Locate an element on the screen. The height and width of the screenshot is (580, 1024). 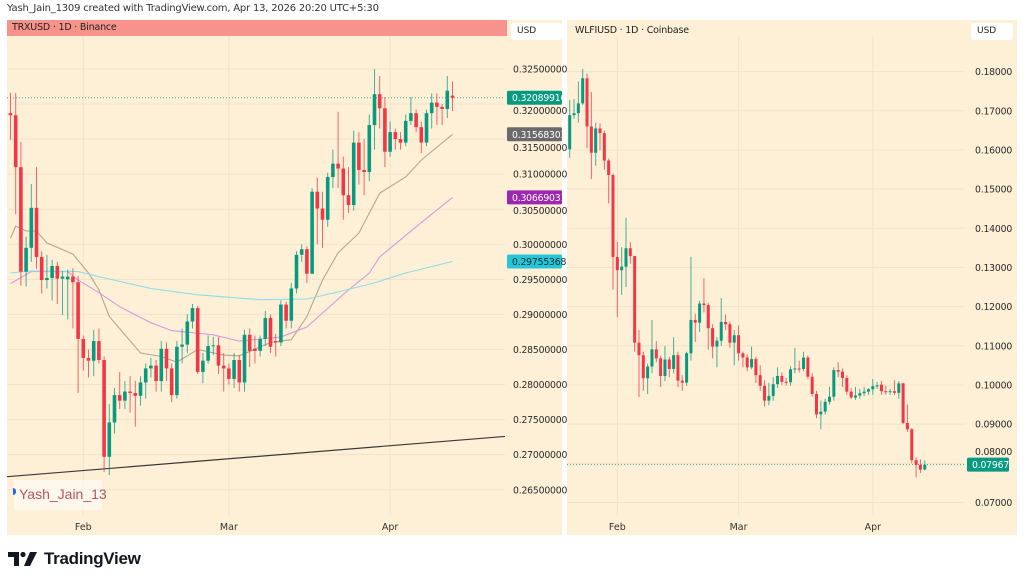
watermark-text: Yash_Jain_13 is located at coordinates (63, 494).